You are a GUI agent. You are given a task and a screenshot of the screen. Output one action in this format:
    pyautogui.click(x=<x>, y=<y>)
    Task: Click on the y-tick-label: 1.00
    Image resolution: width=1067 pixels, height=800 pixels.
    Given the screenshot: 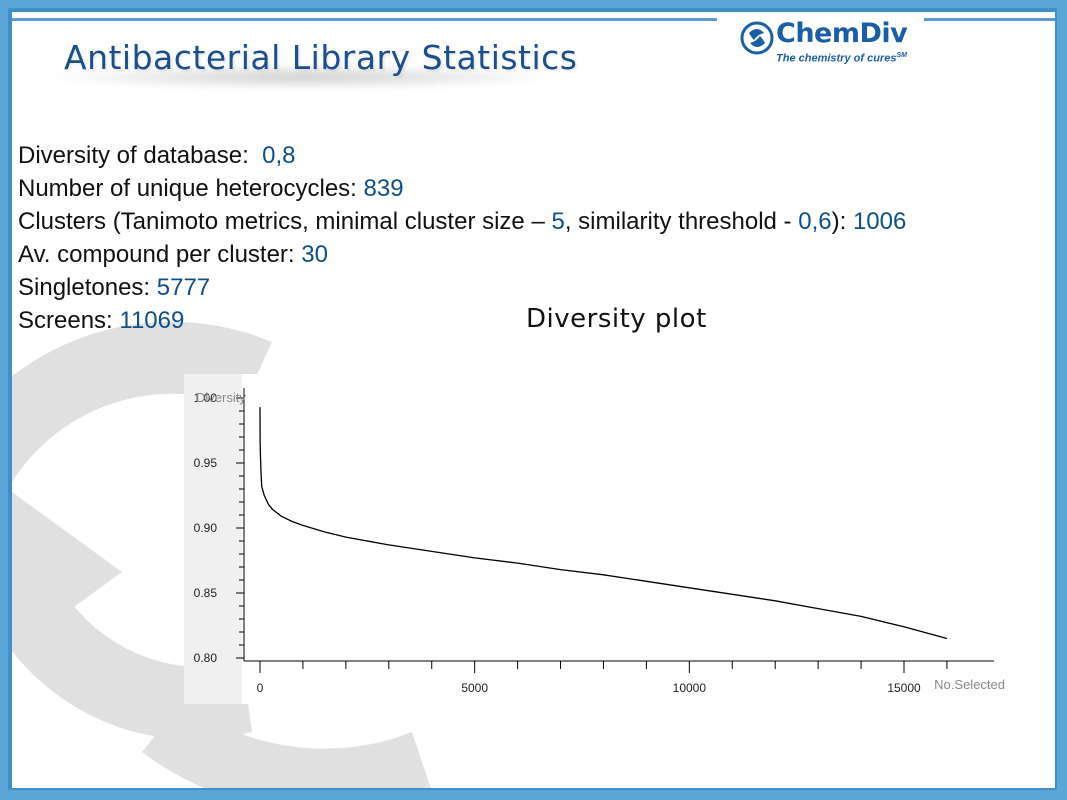 What is the action you would take?
    pyautogui.click(x=206, y=398)
    